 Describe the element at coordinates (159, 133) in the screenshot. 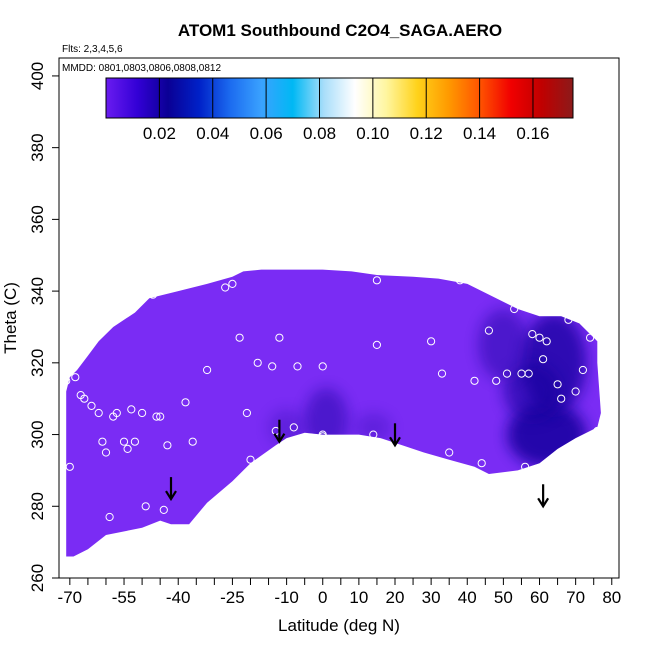

I see `colorbar-tick-label: 0.02` at that location.